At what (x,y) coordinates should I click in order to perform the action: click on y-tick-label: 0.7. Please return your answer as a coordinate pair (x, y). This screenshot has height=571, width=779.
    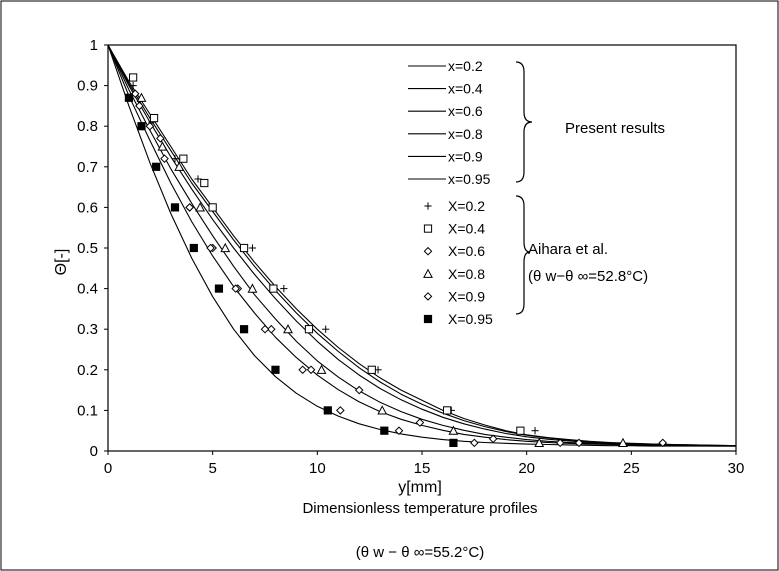
    Looking at the image, I should click on (87, 167).